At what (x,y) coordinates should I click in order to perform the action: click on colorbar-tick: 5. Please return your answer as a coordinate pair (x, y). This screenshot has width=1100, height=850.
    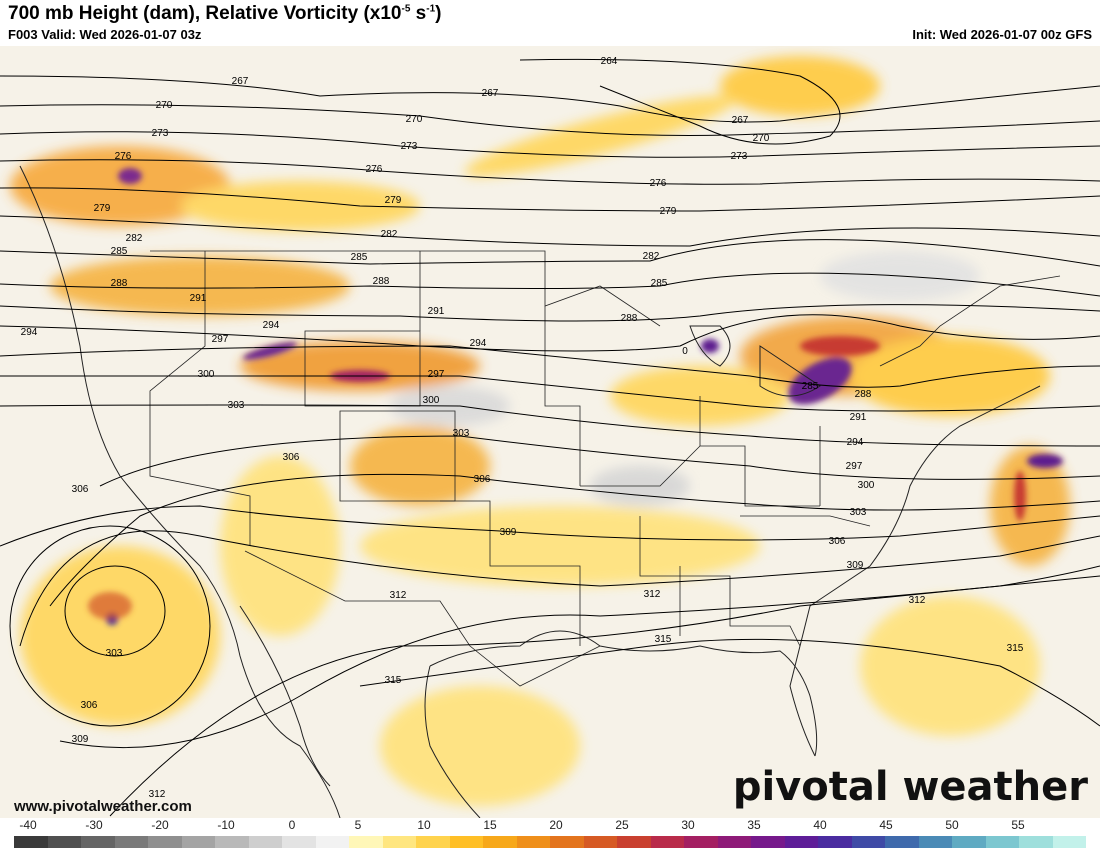
    Looking at the image, I should click on (358, 825).